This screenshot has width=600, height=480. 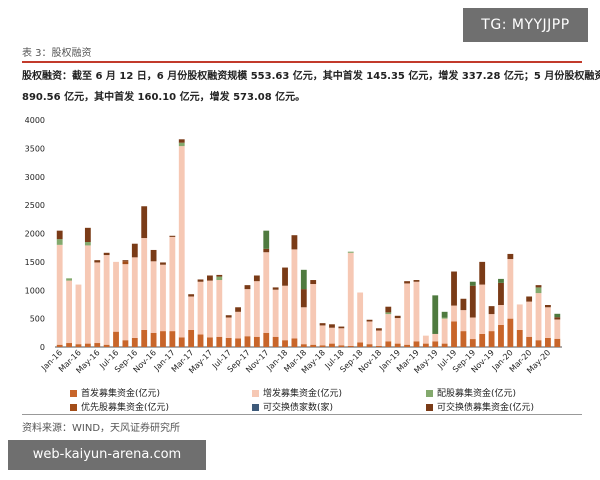 What do you see at coordinates (164, 97) in the screenshot?
I see `summary-line-2: 890.56 亿元，其中首发 160.10 亿元，增发 573.08 亿元。` at bounding box center [164, 97].